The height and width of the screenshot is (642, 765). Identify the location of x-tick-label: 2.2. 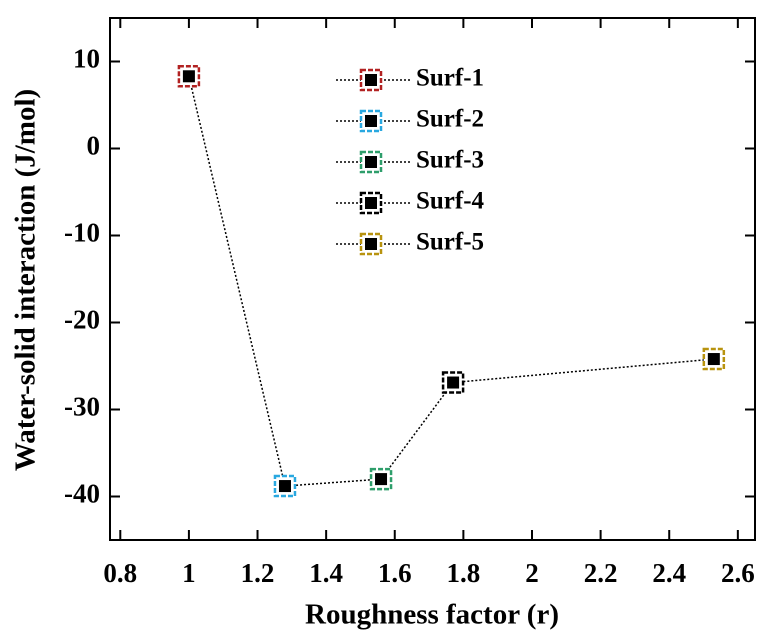
(601, 573).